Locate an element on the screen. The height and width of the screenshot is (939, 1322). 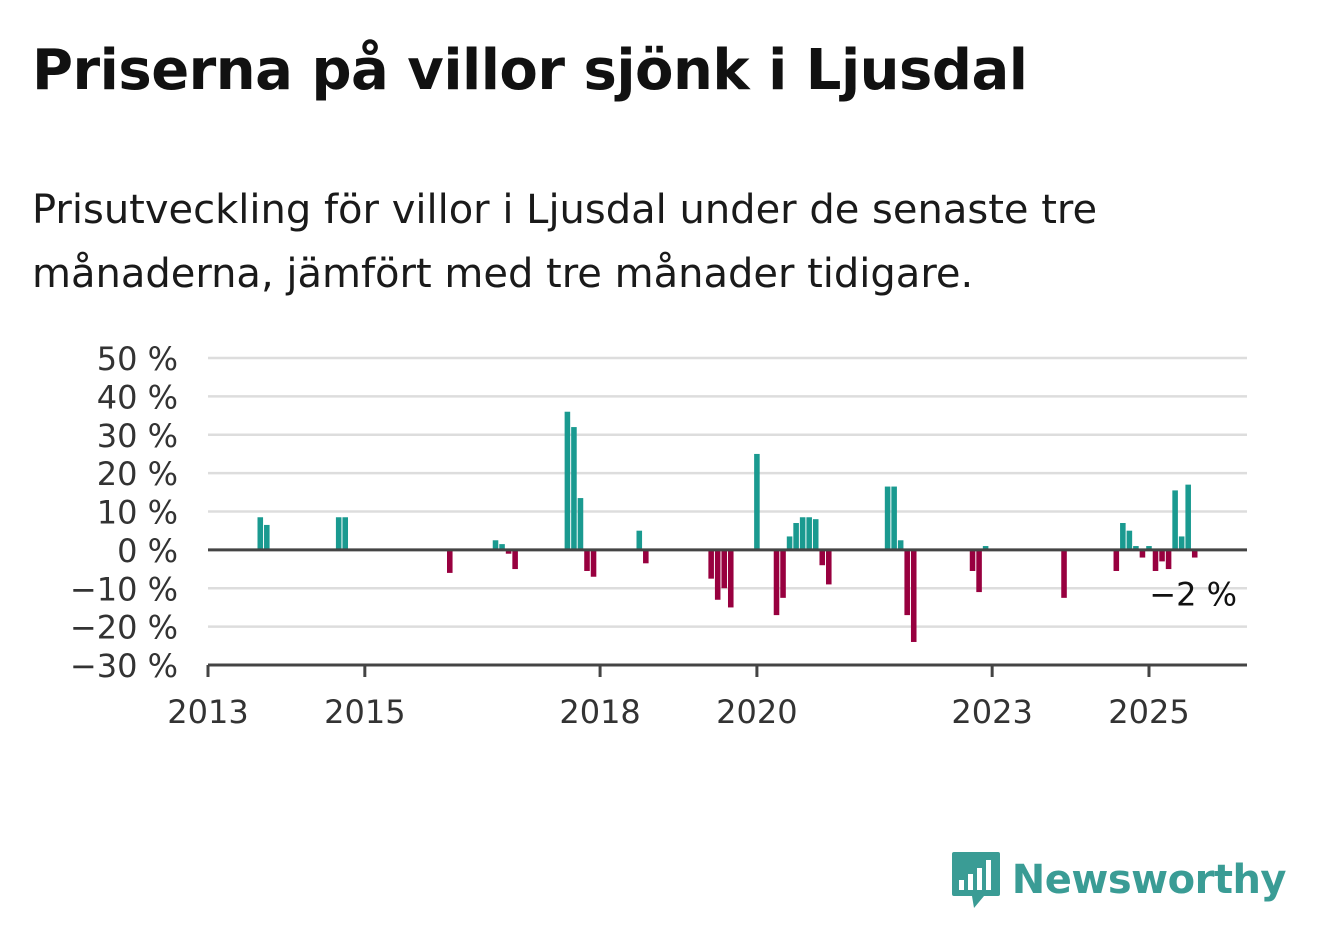
latest-value-annotation: −2 % is located at coordinates (1193, 595).